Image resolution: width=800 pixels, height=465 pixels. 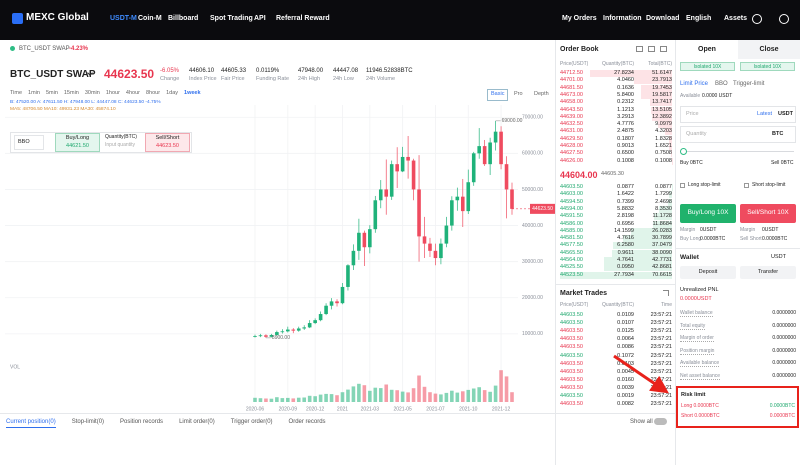 What do you see at coordinates (51, 93) in the screenshot?
I see `interval-option: 5min` at bounding box center [51, 93].